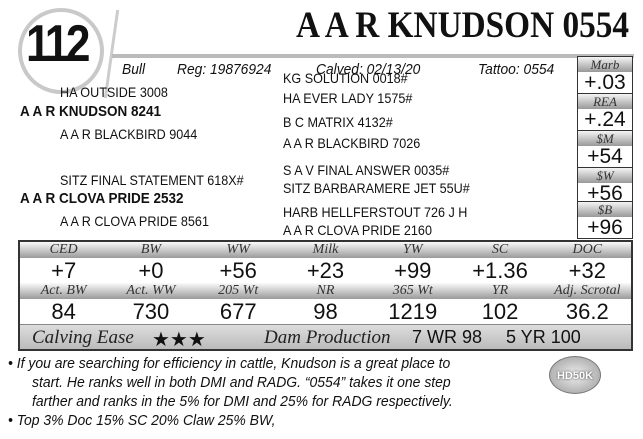 Image resolution: width=643 pixels, height=439 pixels. I want to click on epd-rea: REA +.24, so click(605, 112).